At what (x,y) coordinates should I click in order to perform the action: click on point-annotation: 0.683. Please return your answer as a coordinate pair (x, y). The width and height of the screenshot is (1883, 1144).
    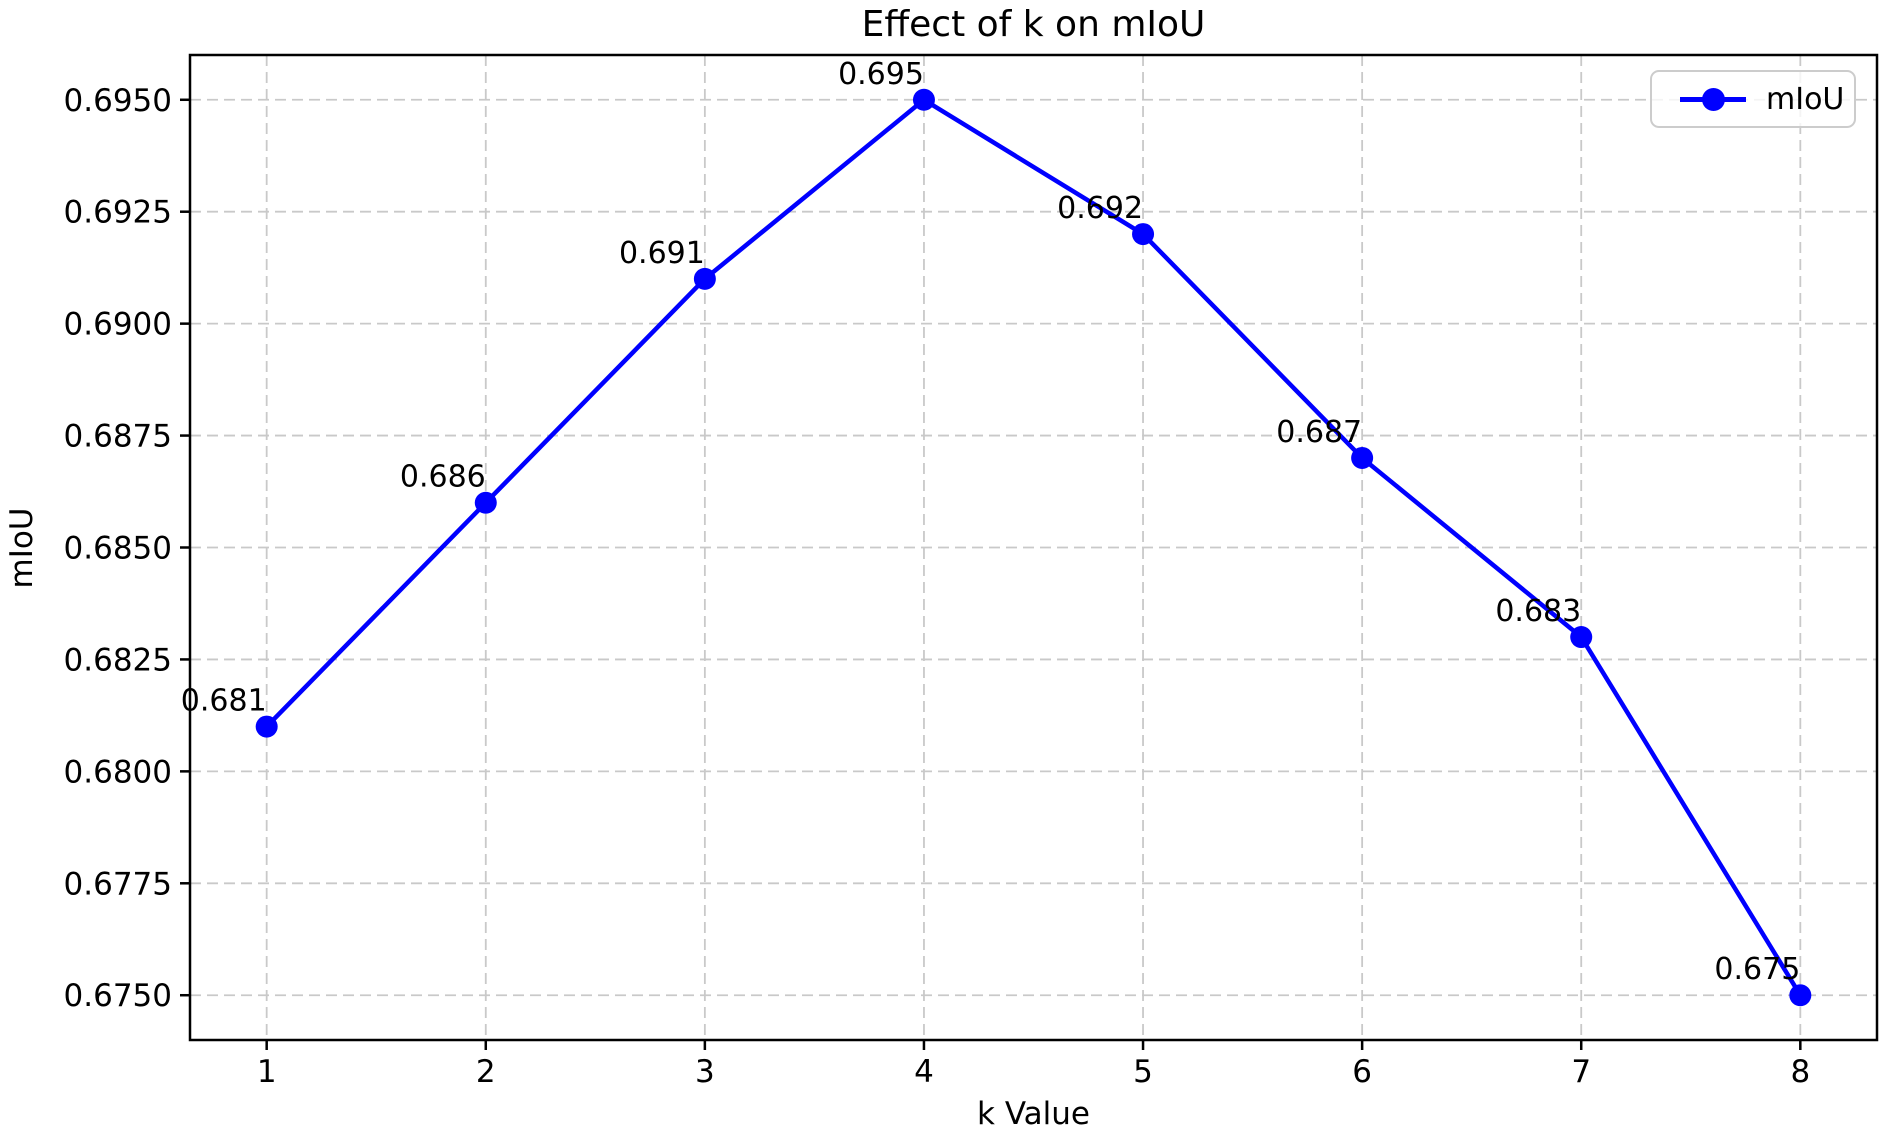
    Looking at the image, I should click on (1538, 611).